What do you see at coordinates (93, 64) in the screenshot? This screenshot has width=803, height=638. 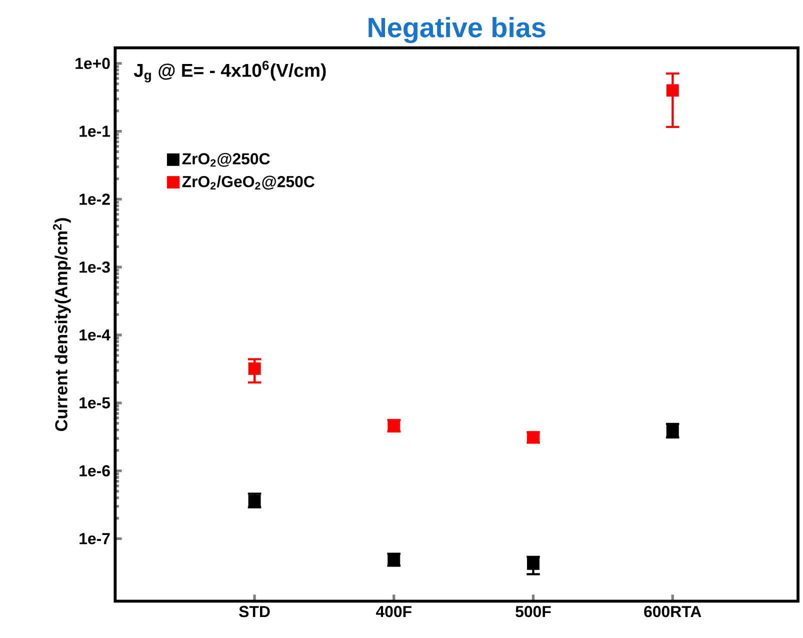 I see `y-tick-label: 1e+0` at bounding box center [93, 64].